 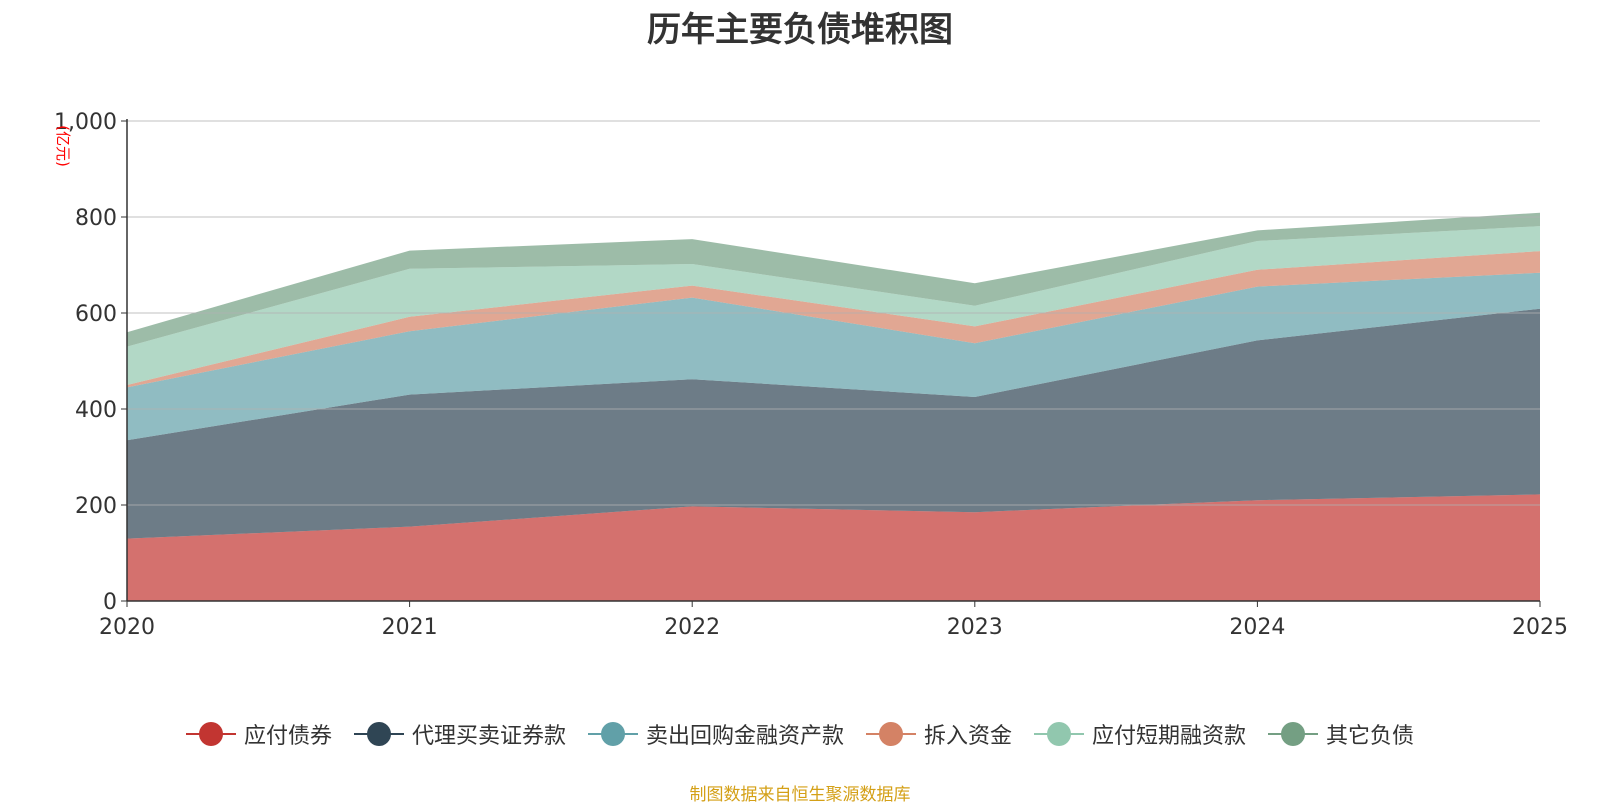 I want to click on x-tick-label: 2021, so click(x=410, y=627).